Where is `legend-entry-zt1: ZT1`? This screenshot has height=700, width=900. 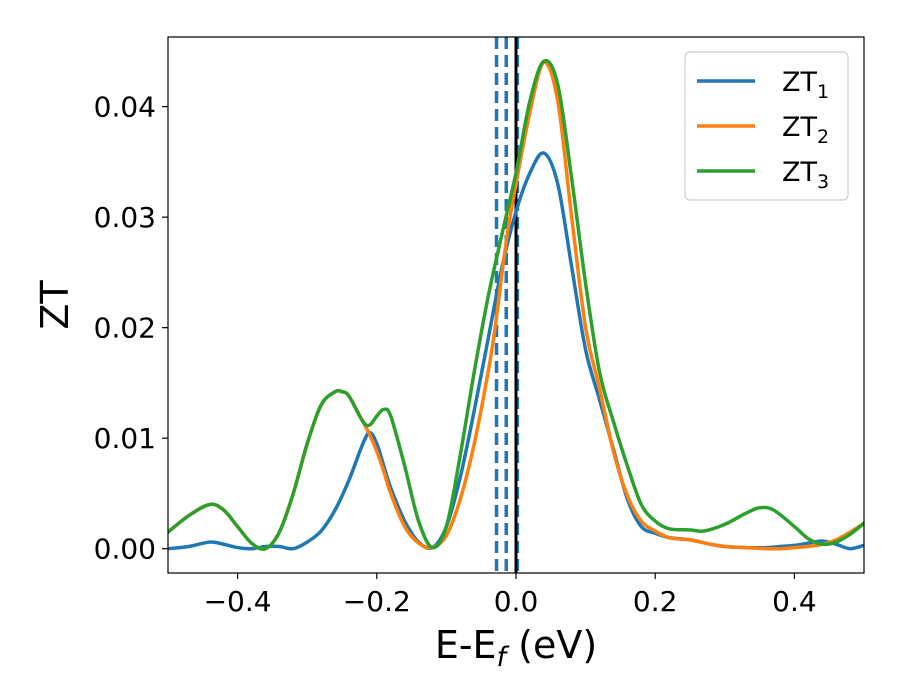
legend-entry-zt1: ZT1 is located at coordinates (763, 85).